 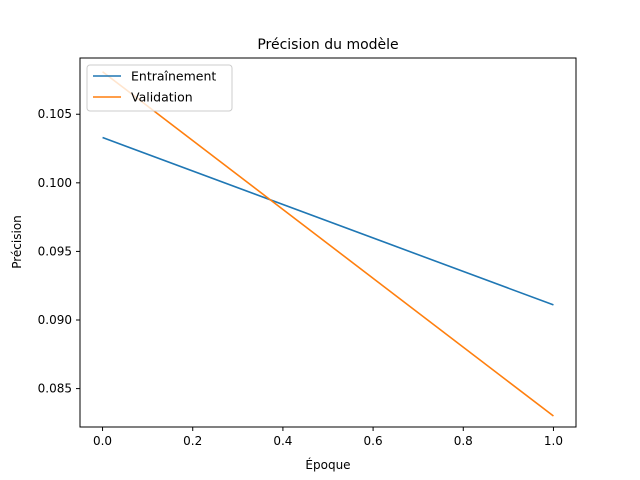 I want to click on x-tick-label: 1.0, so click(x=553, y=441).